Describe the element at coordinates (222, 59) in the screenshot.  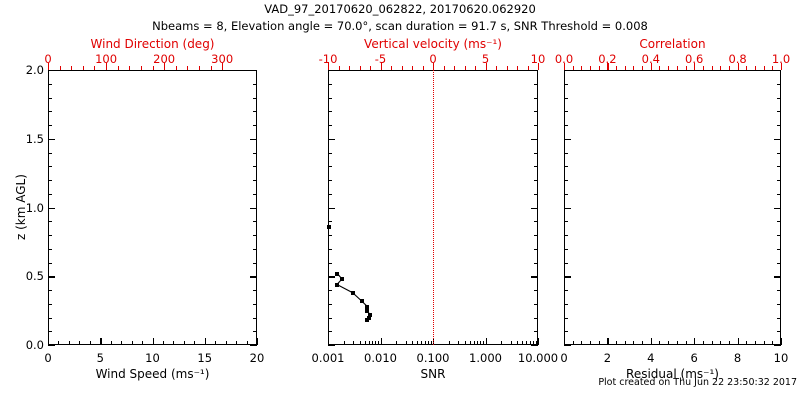
I see `x-tick-label-top: 300` at that location.